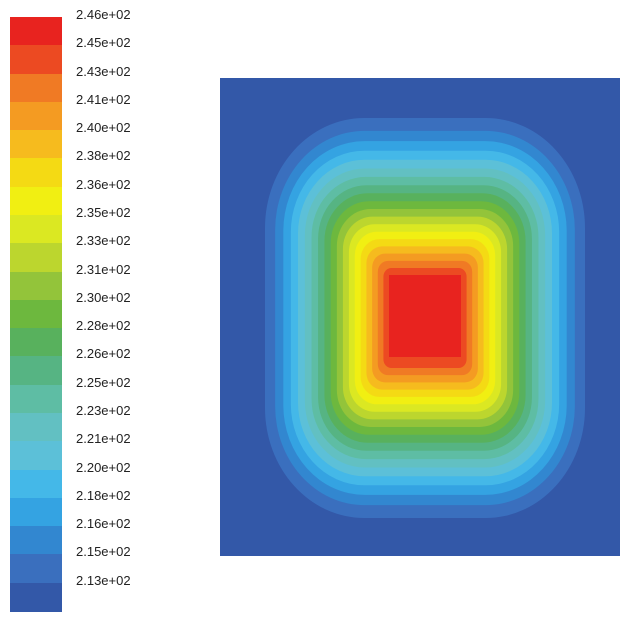 This screenshot has height=624, width=630. I want to click on colorbar-tick-label: 2.30e+02, so click(103, 297).